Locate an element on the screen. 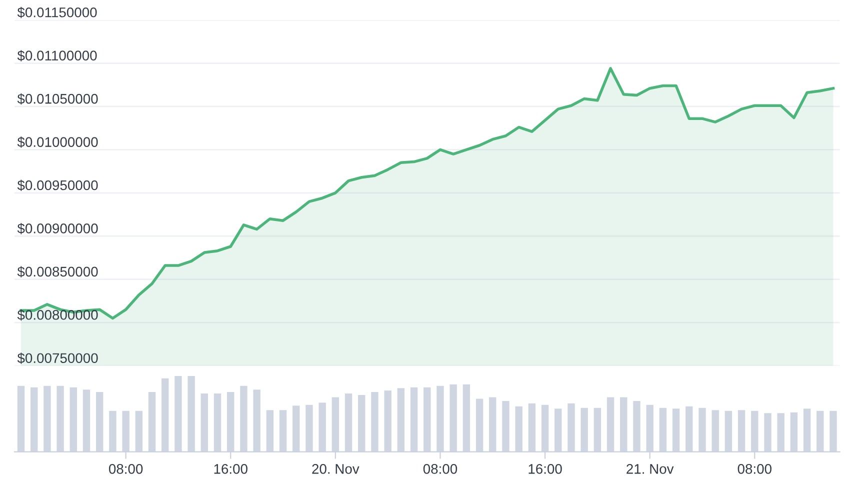 The width and height of the screenshot is (850, 489). x-tick-label: 20. Nov is located at coordinates (336, 469).